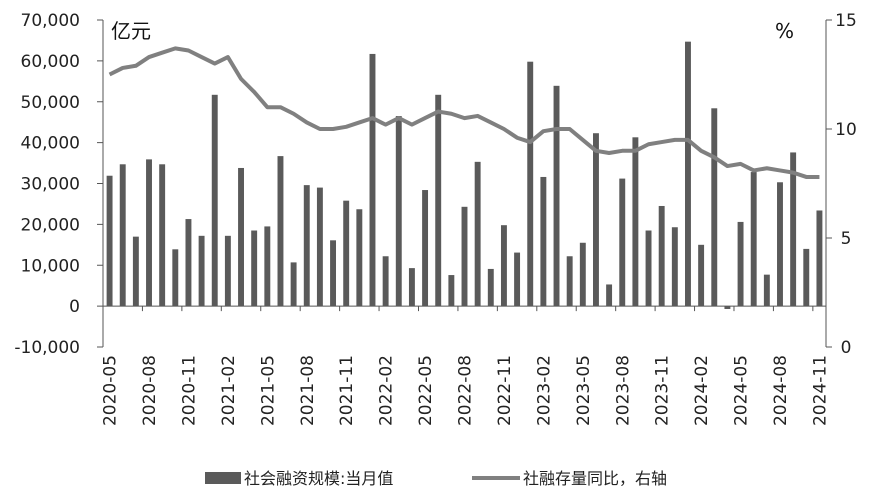  I want to click on y-right-tick-label: 0, so click(846, 348).